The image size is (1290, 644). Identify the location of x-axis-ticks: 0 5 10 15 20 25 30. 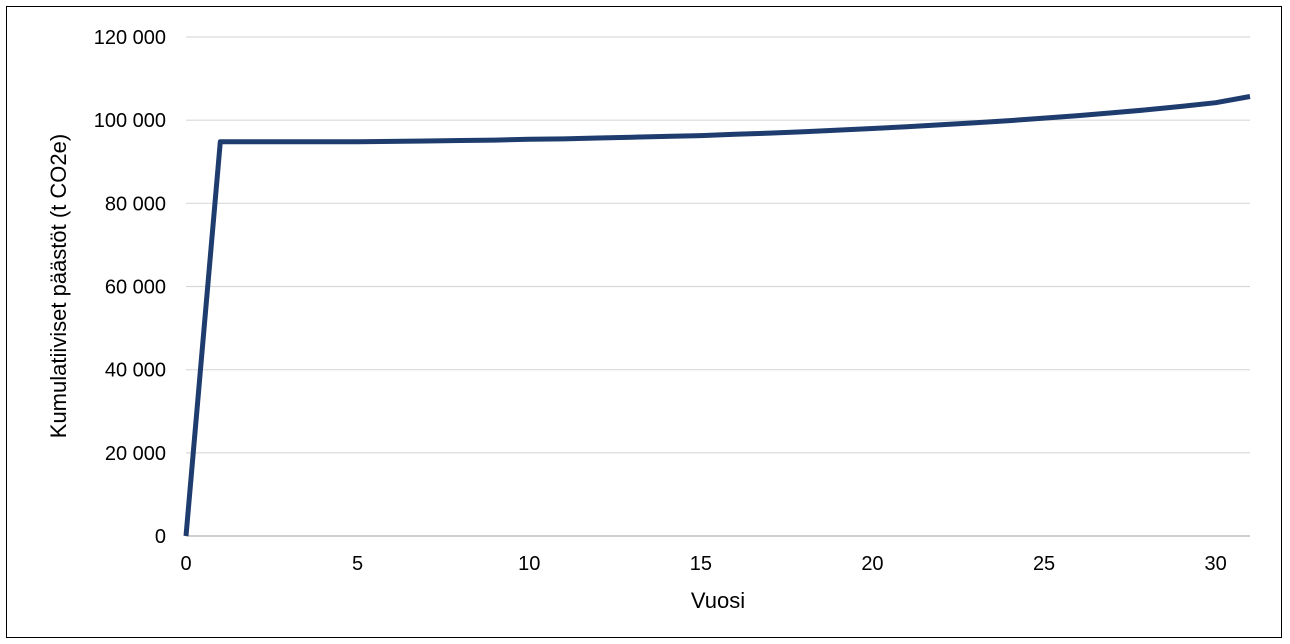
(703, 564).